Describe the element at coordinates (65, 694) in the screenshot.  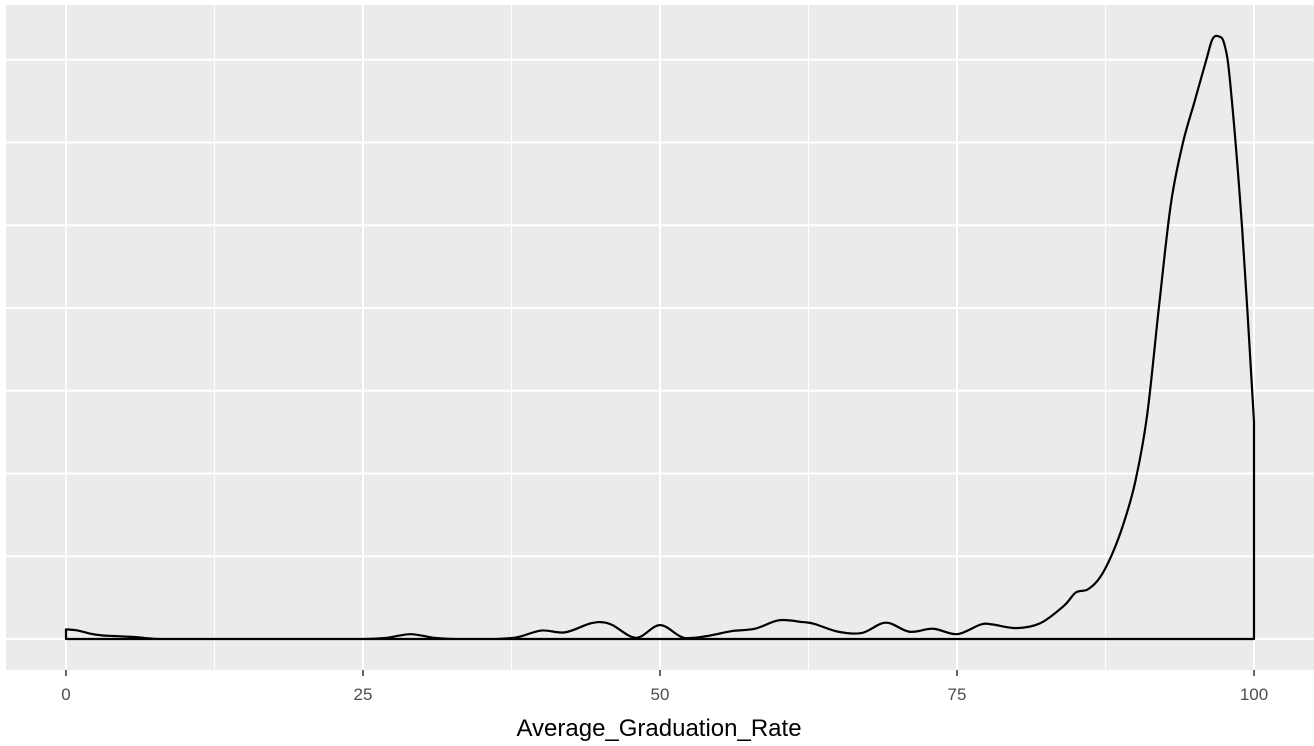
I see `x-tick-label-0: 0` at that location.